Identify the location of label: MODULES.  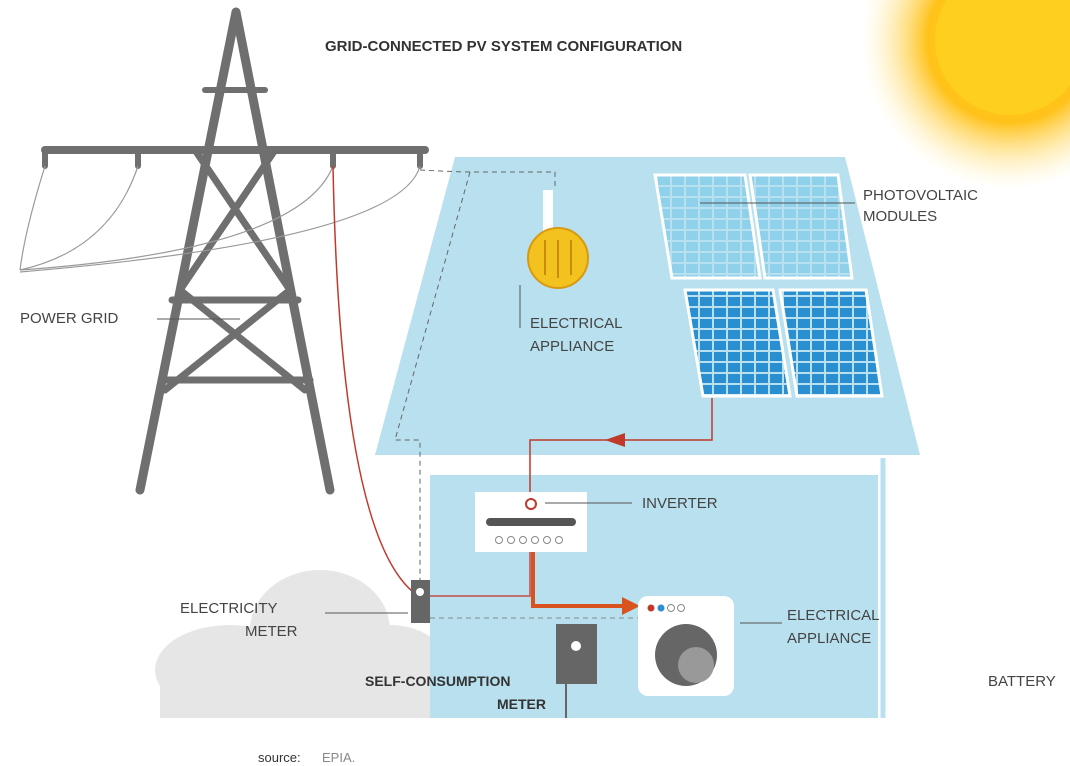
(900, 216).